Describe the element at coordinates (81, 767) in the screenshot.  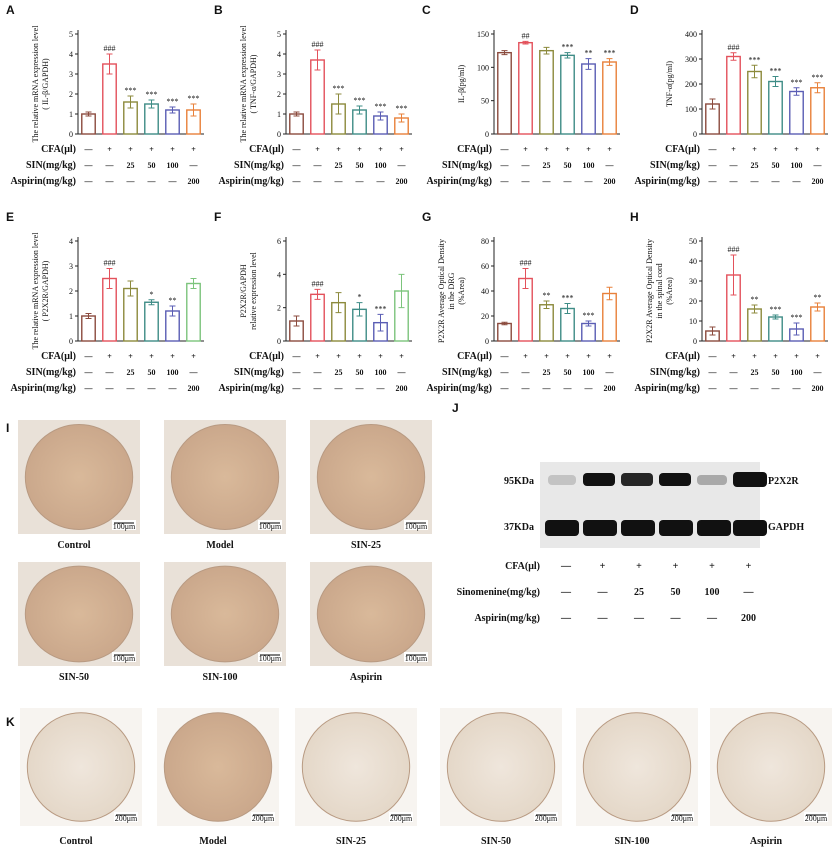
I see `spinal-tissue` at that location.